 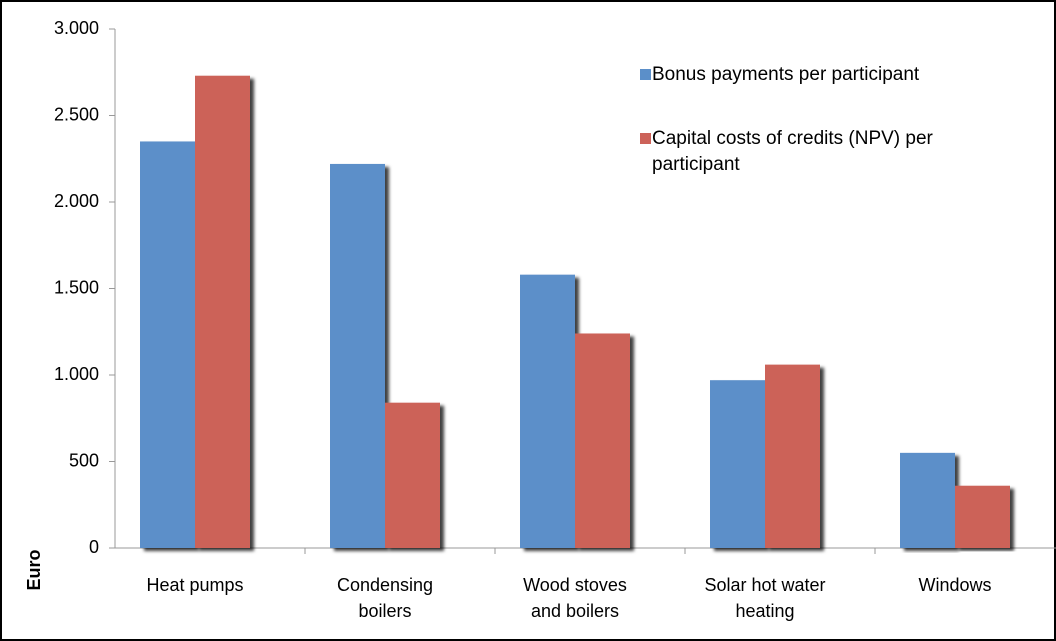 I want to click on y-tick-label: 1.000, so click(x=76, y=374).